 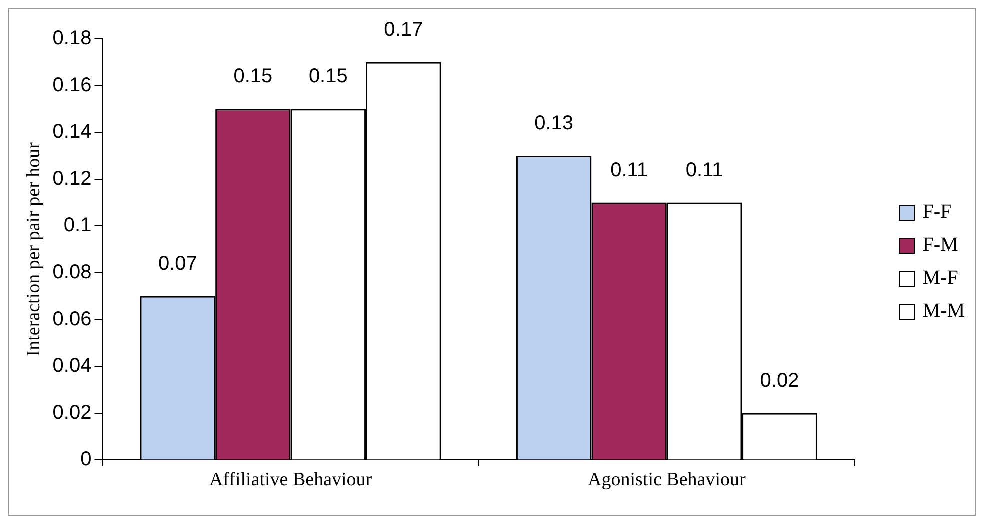 I want to click on y-tick-label: 0.18, so click(x=72, y=39).